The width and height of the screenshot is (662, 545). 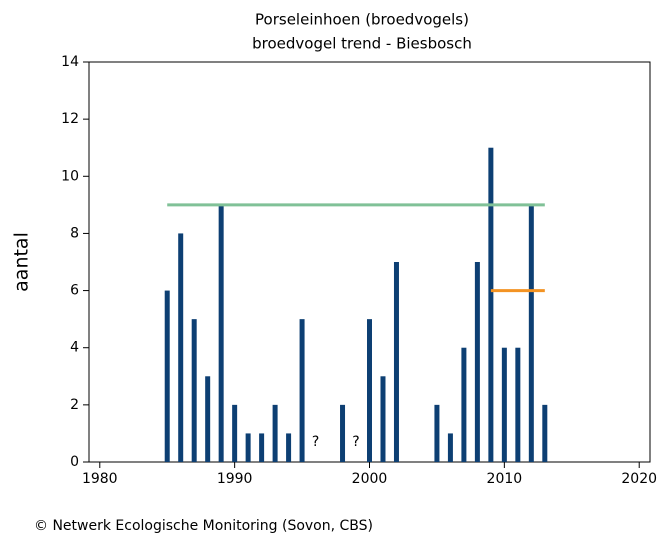 I want to click on y-tick-label: 6, so click(x=74, y=291).